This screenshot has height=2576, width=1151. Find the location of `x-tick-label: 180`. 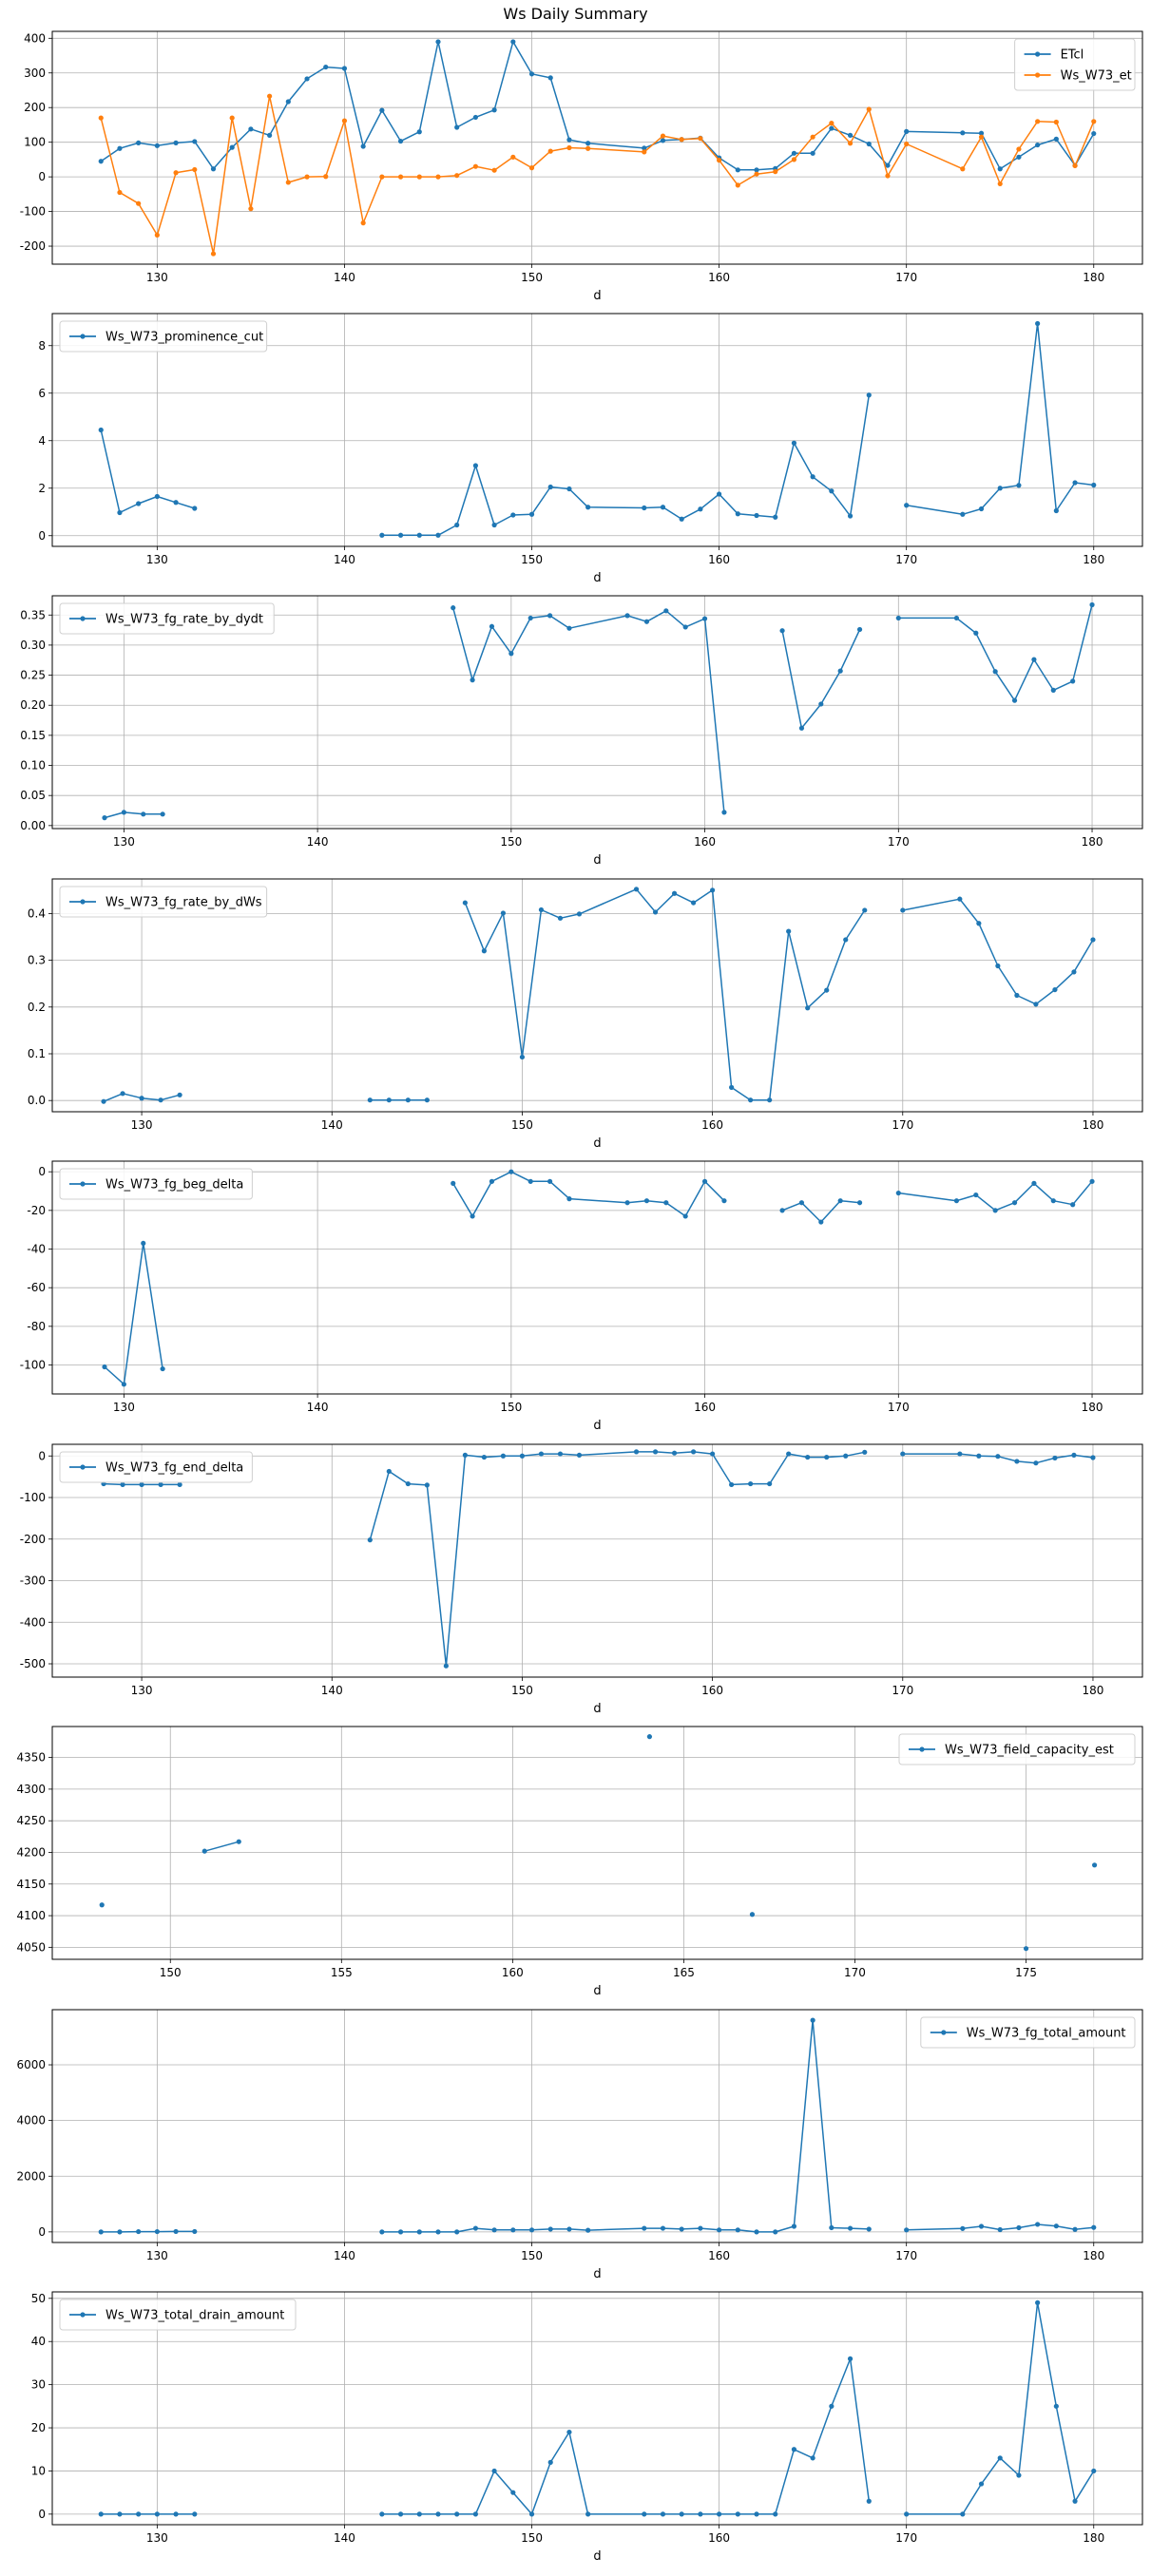

x-tick-label: 180 is located at coordinates (1094, 277).